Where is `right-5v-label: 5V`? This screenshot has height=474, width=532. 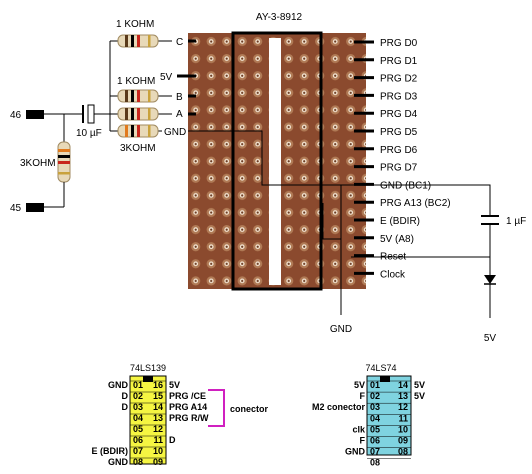 right-5v-label: 5V is located at coordinates (490, 338).